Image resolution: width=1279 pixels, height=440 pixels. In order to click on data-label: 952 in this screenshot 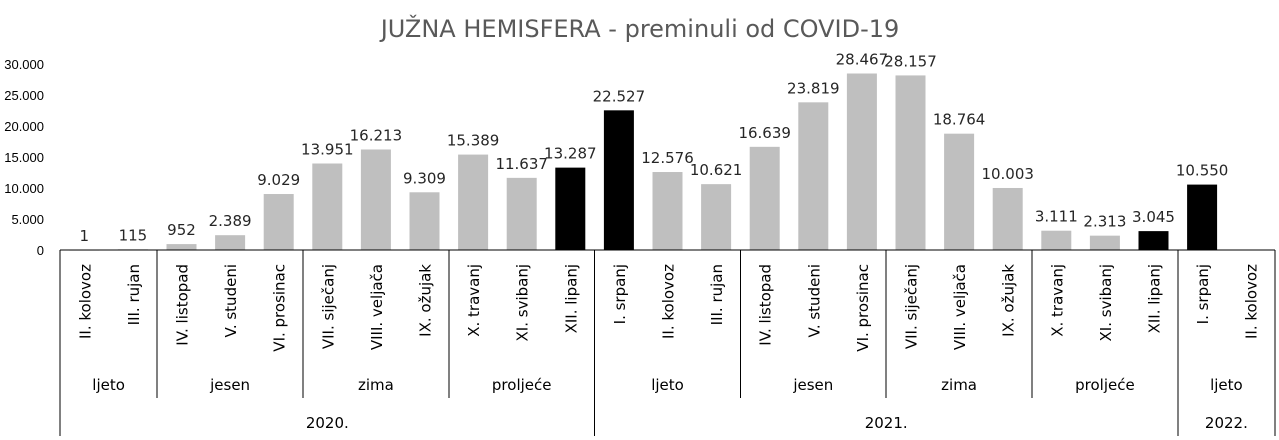, I will do `click(181, 230)`.